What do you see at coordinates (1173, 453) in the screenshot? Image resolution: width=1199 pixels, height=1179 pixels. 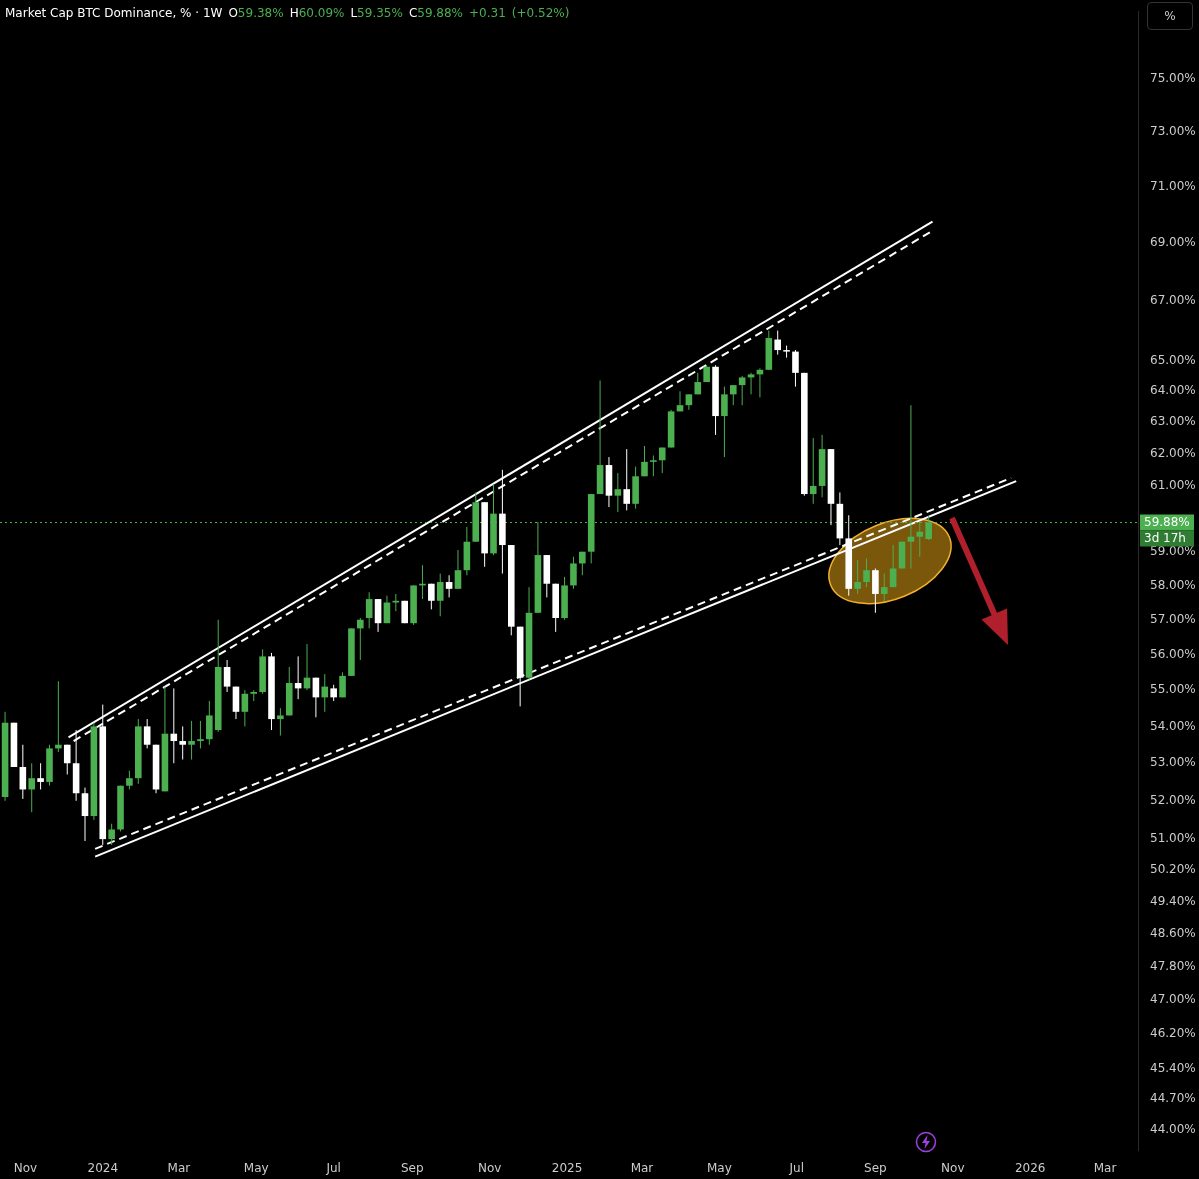 I see `y-tick-label: 62.00%` at bounding box center [1173, 453].